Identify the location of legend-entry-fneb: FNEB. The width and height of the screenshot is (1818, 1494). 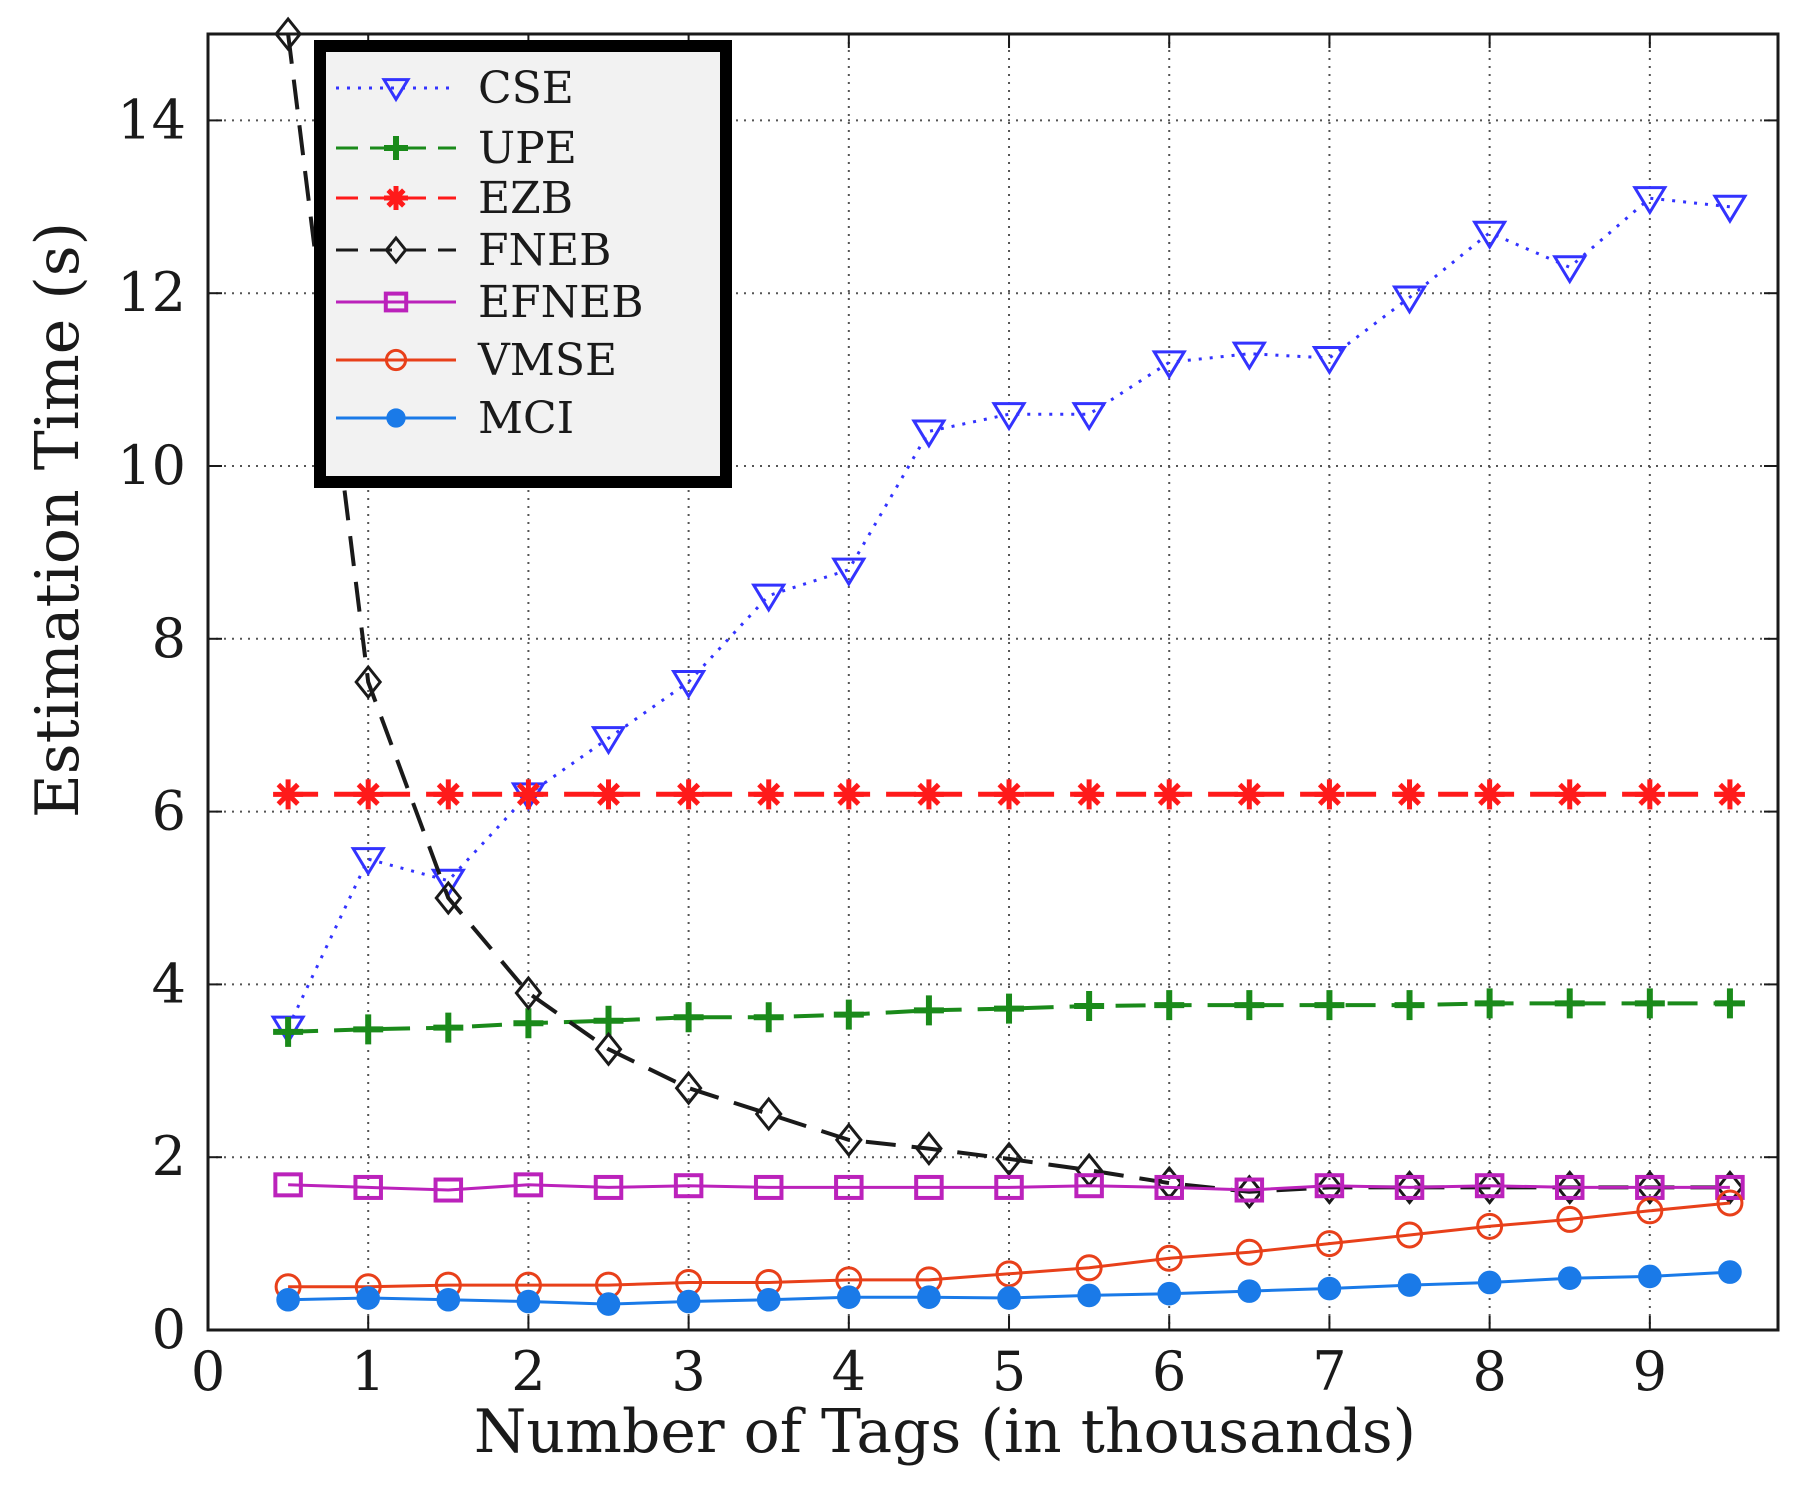
(473, 250).